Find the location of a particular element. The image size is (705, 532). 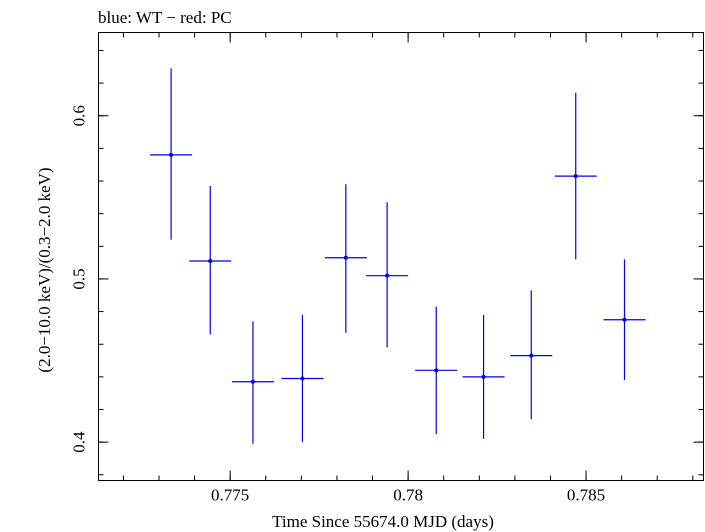

y-tick-label: 0.4 is located at coordinates (79, 442).